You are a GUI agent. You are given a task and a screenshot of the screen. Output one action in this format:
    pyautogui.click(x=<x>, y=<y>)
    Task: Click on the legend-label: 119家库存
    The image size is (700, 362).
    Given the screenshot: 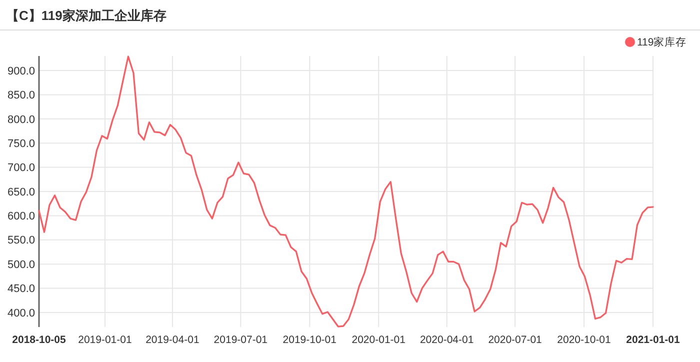 What is the action you would take?
    pyautogui.click(x=662, y=42)
    